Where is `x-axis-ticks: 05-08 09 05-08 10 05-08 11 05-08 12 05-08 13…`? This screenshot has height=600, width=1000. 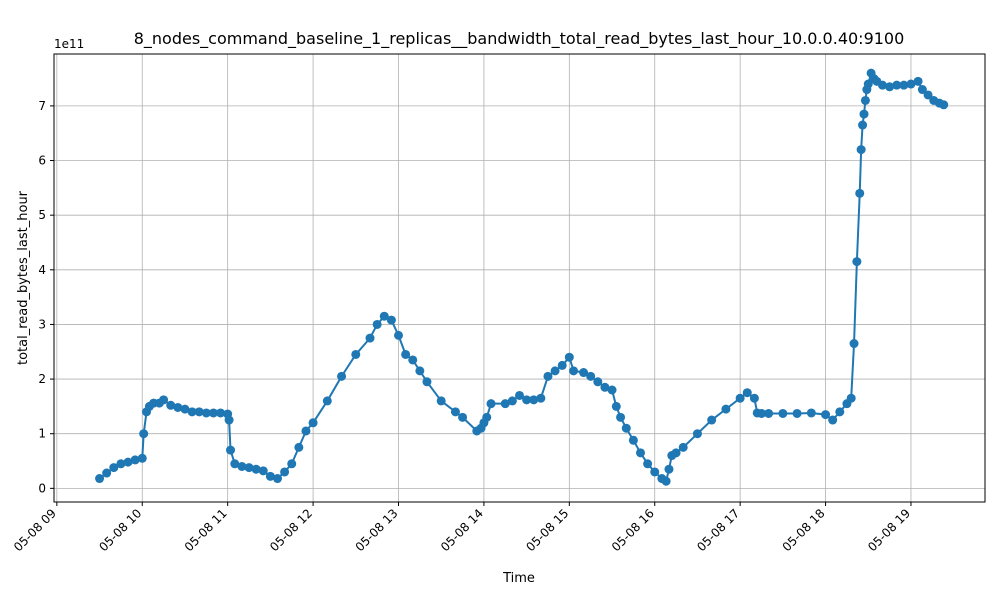
x-axis-ticks: 05-08 09 05-08 10 05-08 11 05-08 12 05-08 13… is located at coordinates (462, 528).